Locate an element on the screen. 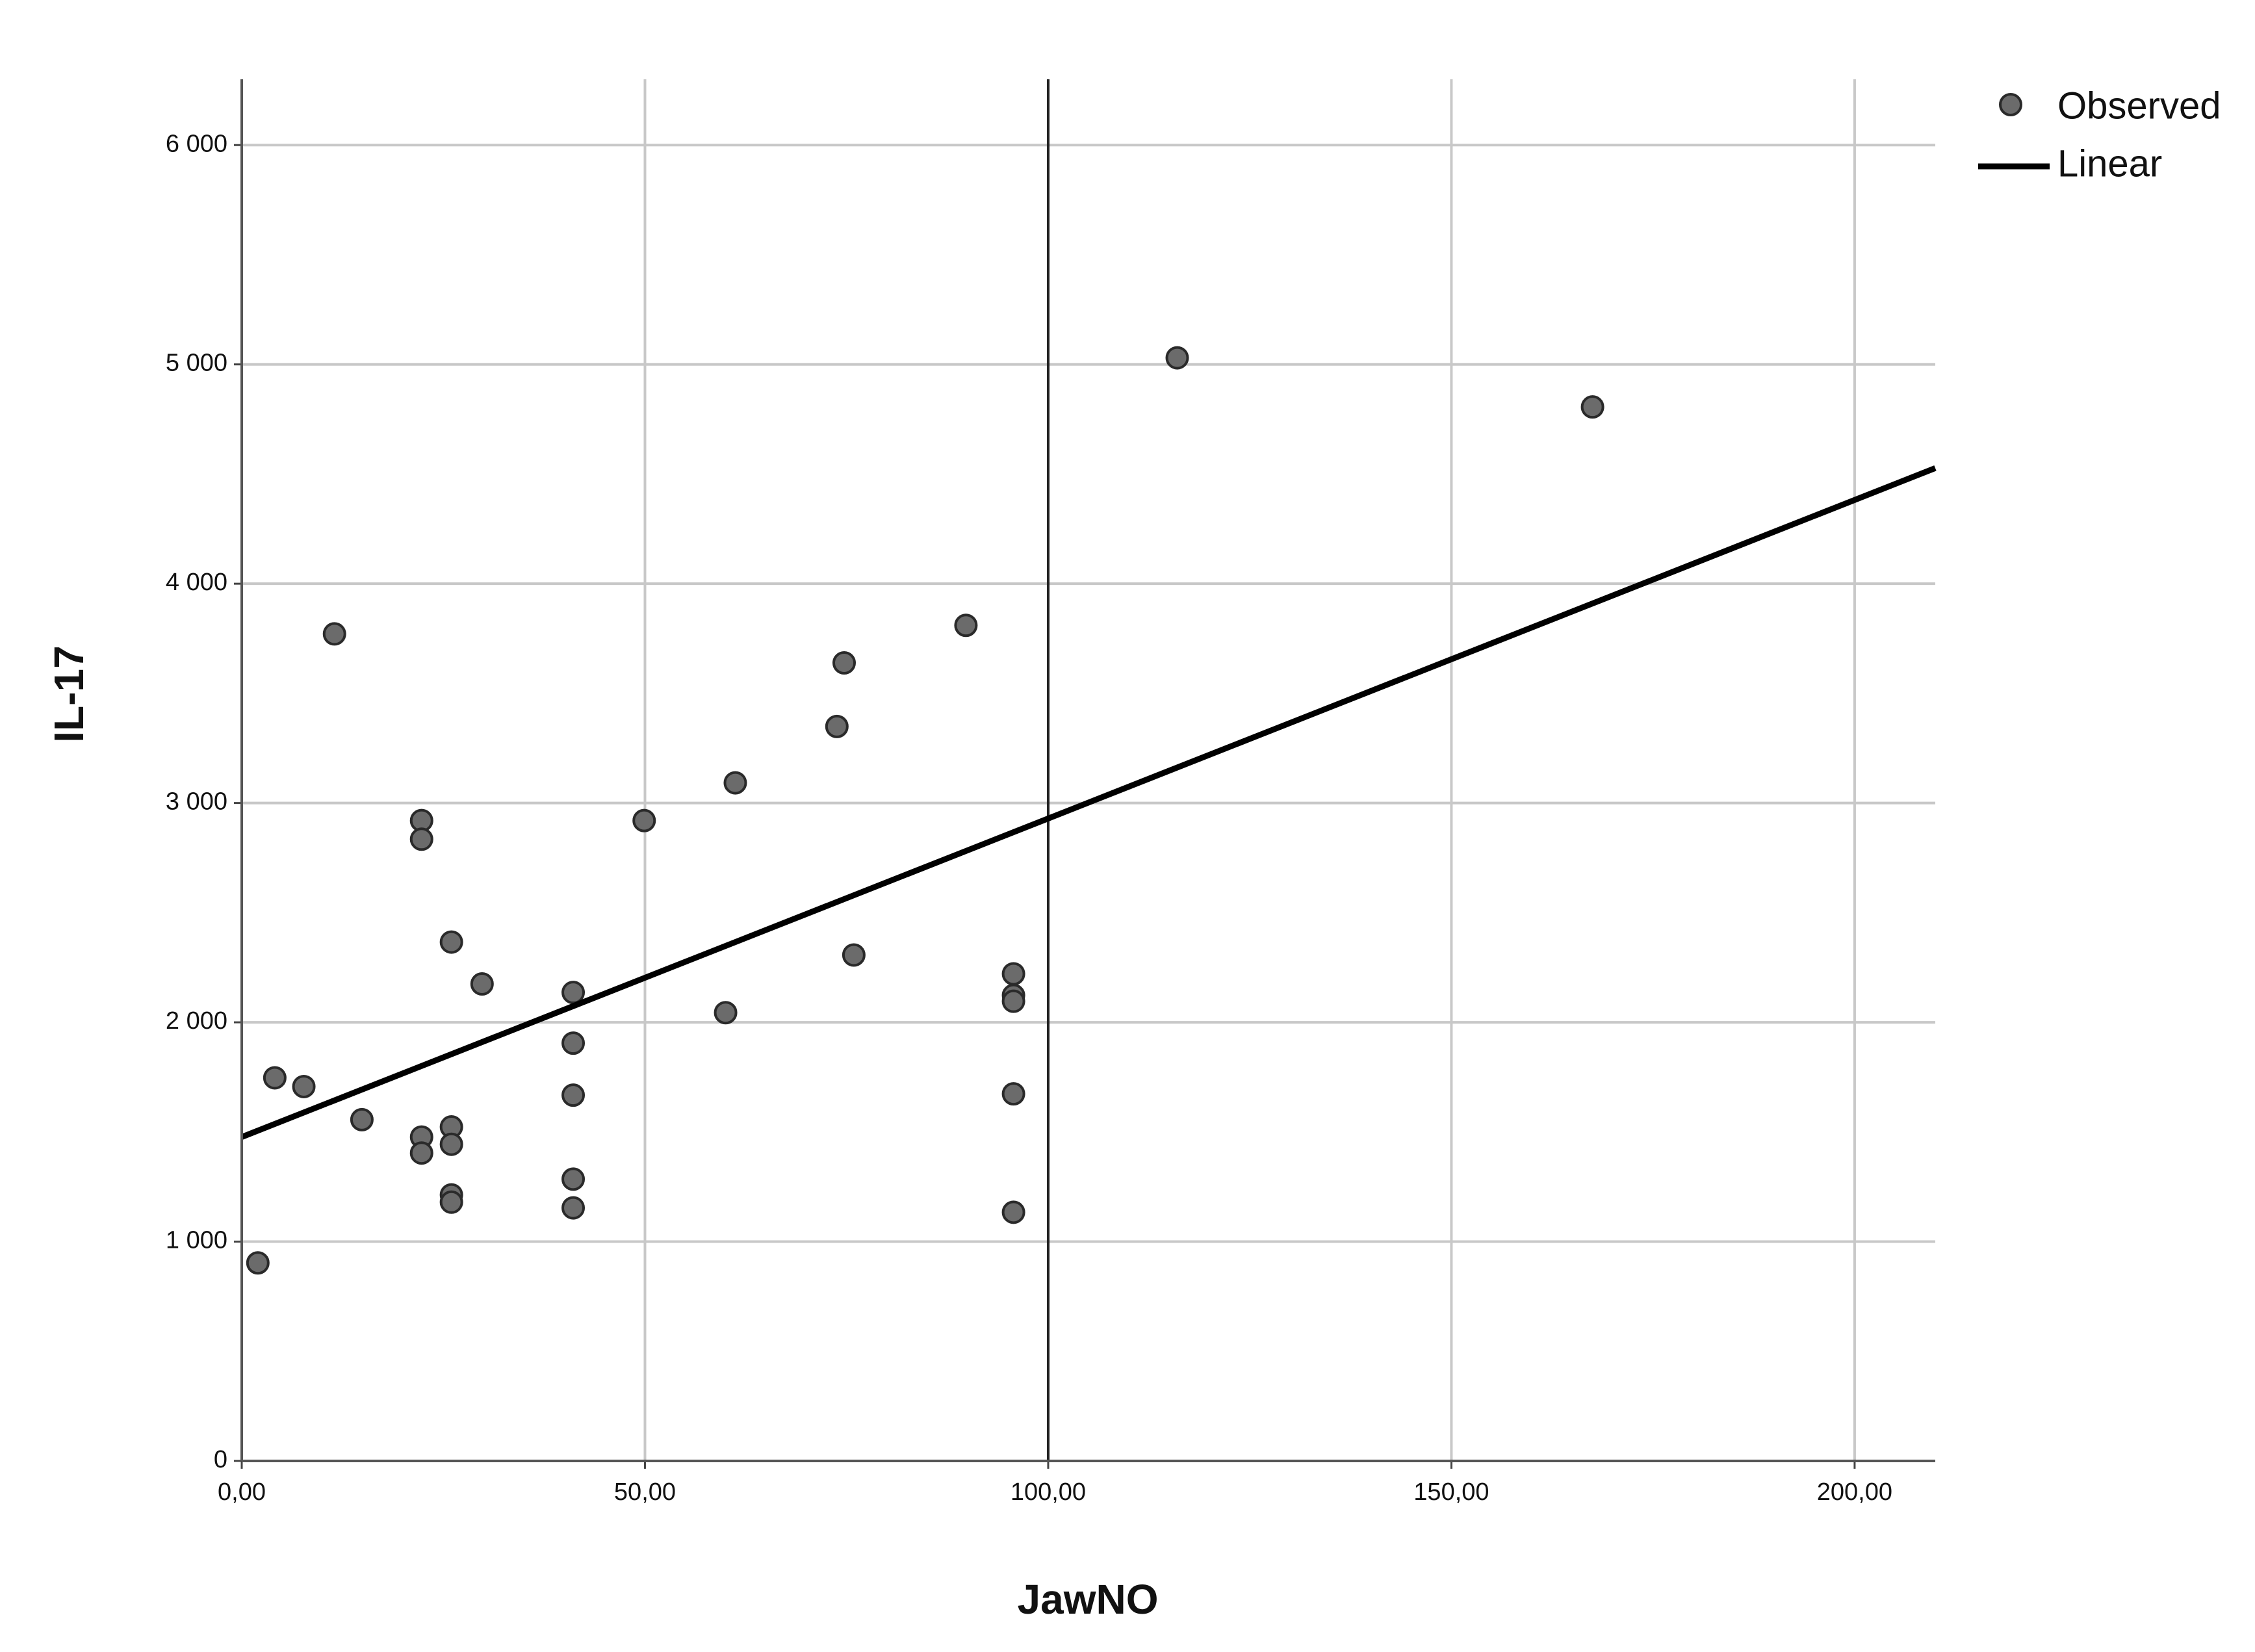 This screenshot has height=1652, width=2255. legend-marker is located at coordinates (2010, 104).